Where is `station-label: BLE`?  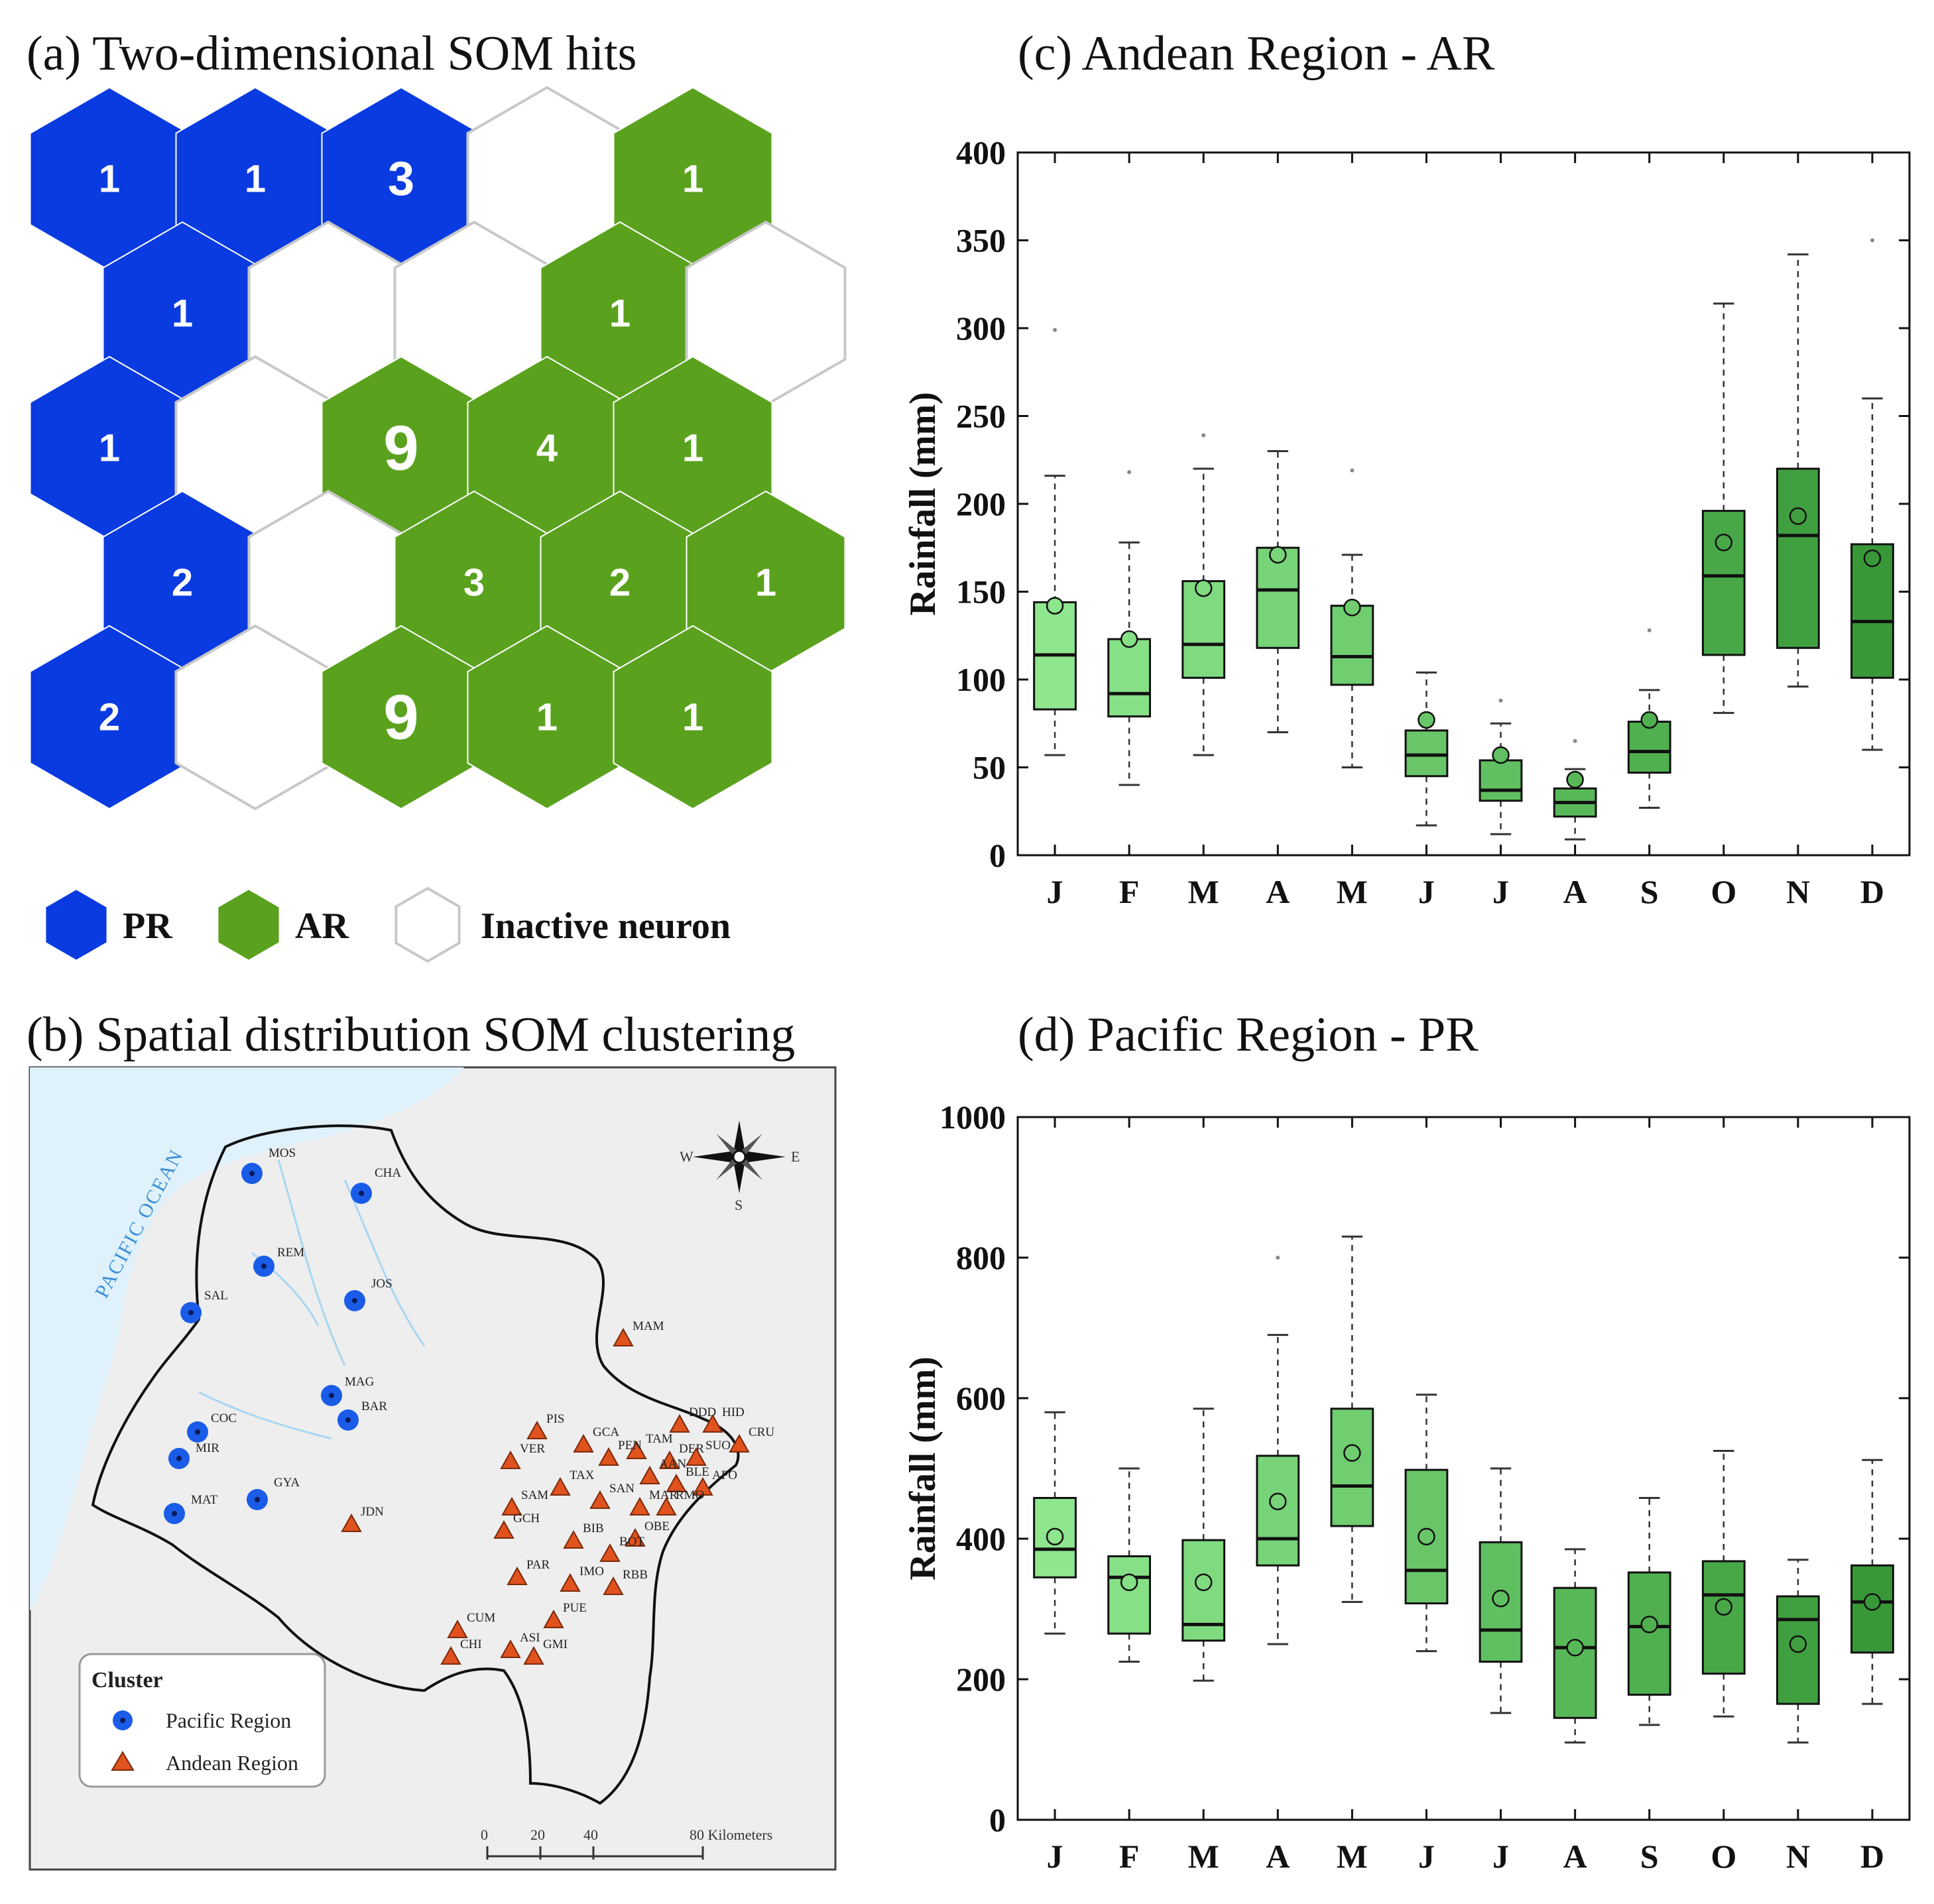 station-label: BLE is located at coordinates (697, 1472).